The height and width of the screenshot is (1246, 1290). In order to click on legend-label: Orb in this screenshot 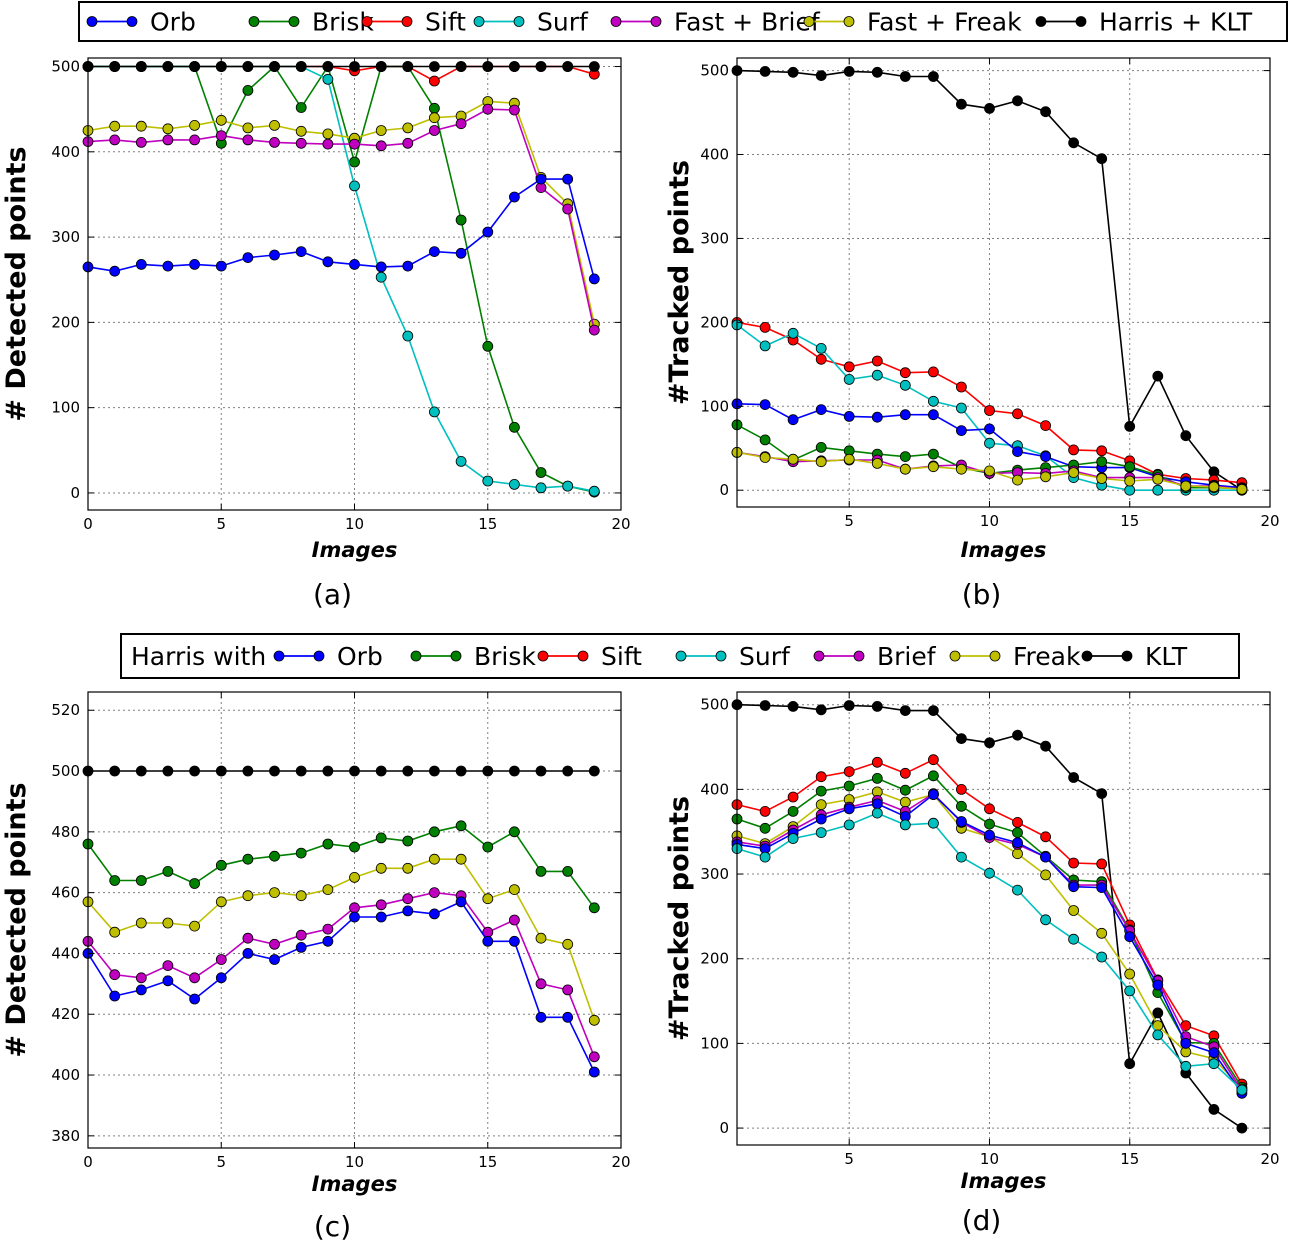, I will do `click(173, 22)`.